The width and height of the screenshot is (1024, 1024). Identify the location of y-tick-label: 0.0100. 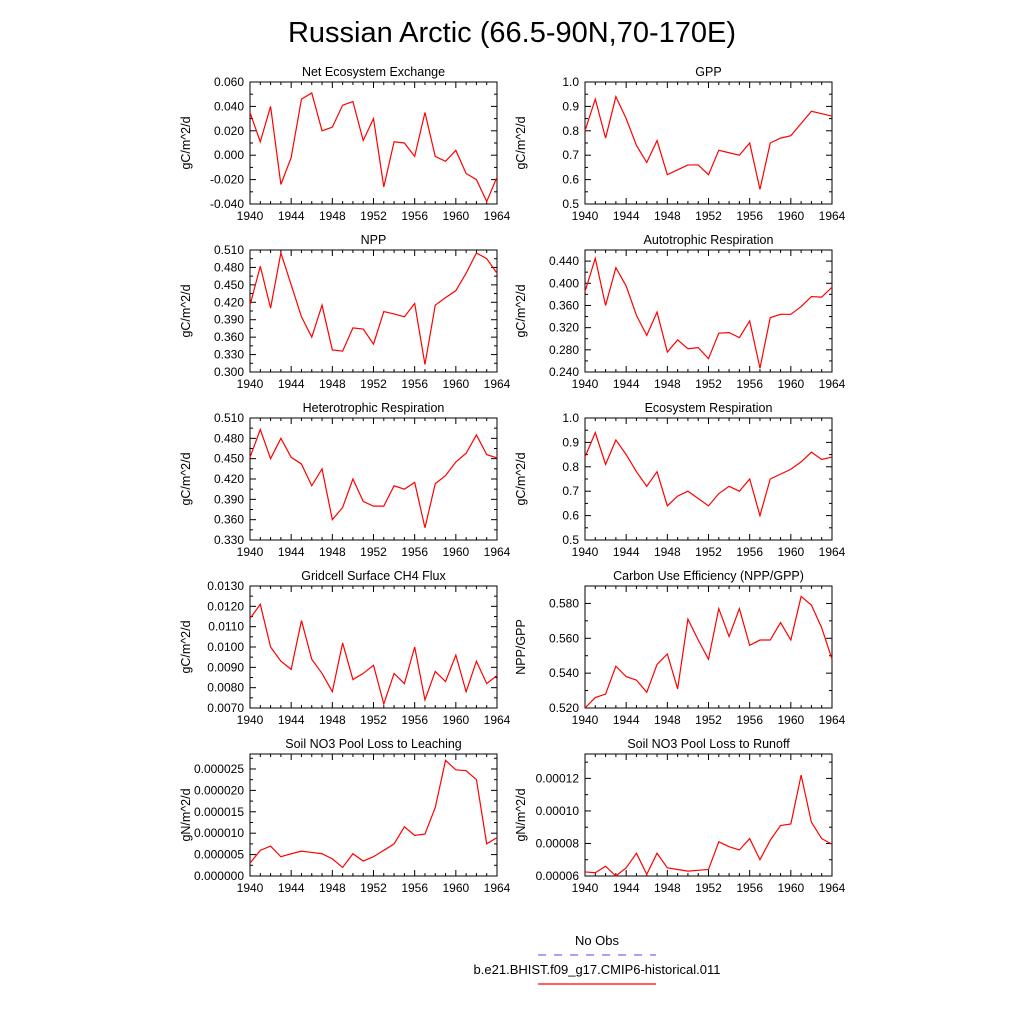
(225, 647).